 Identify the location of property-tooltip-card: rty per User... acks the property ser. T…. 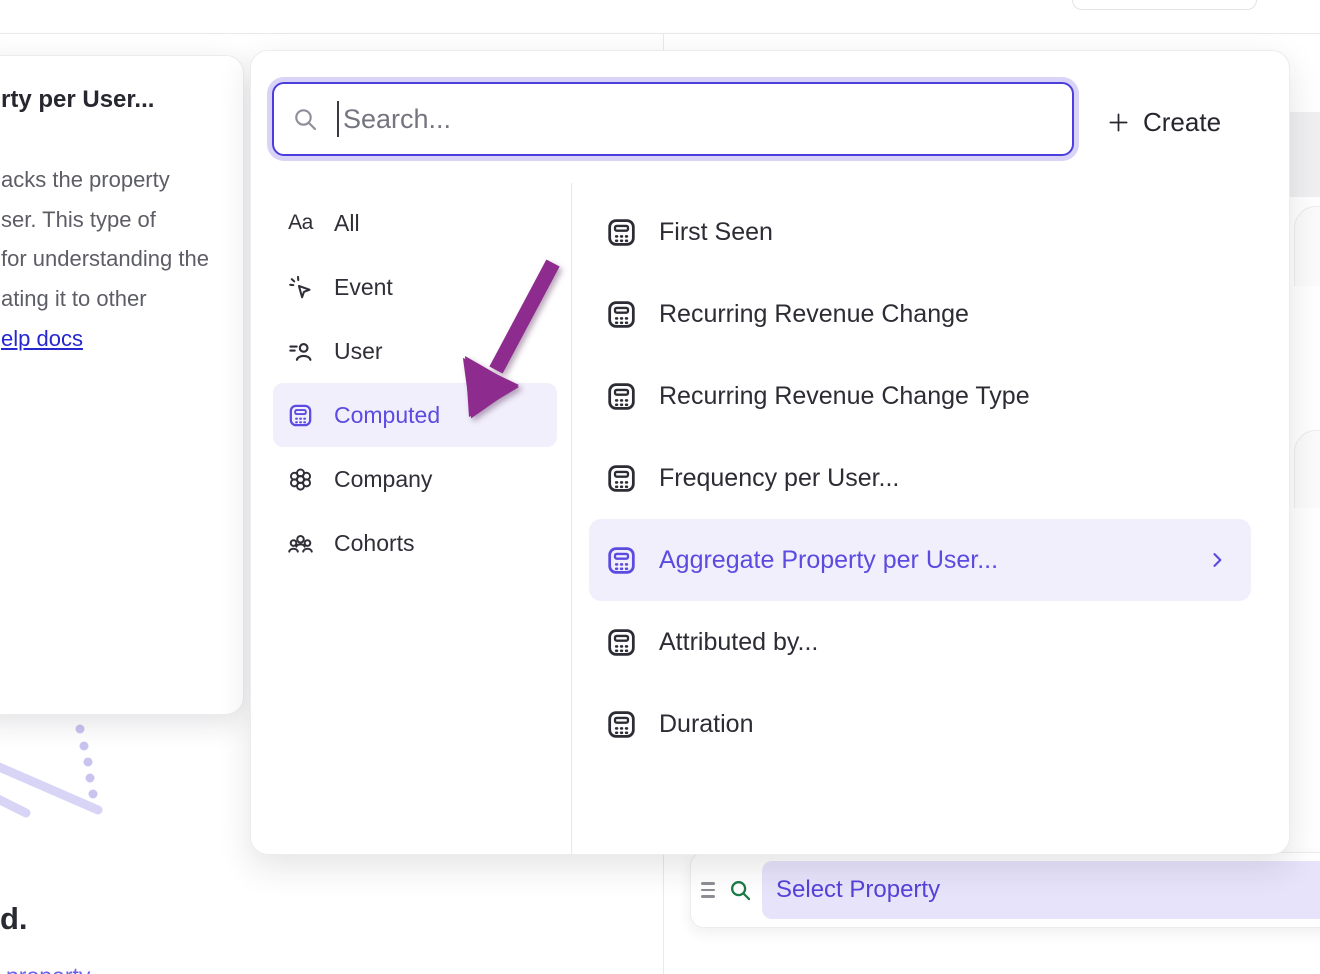
(122, 385).